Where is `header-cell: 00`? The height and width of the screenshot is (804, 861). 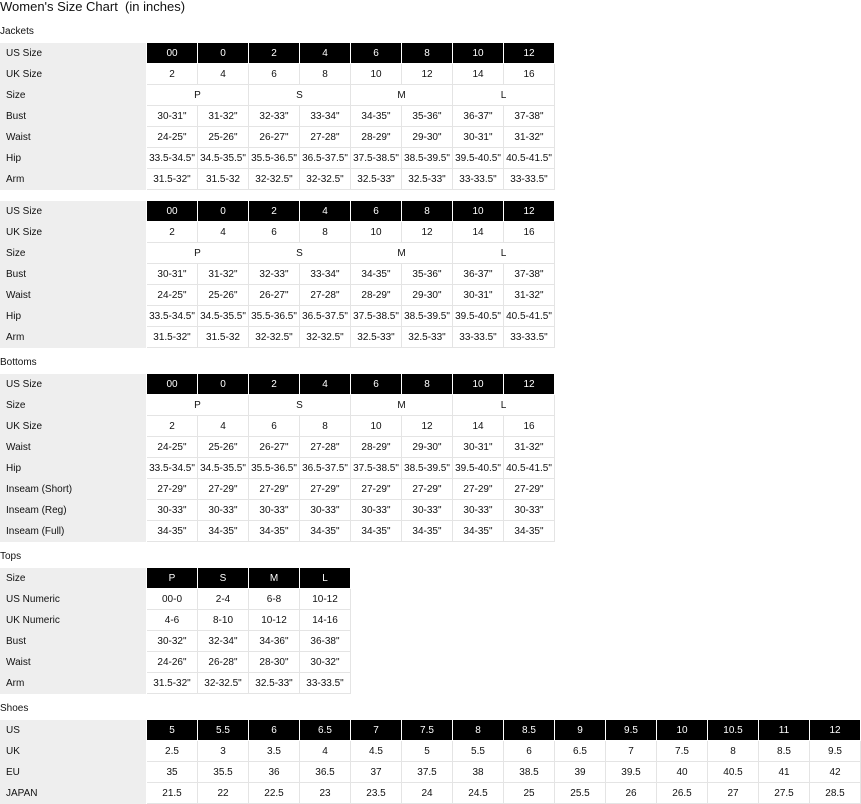 header-cell: 00 is located at coordinates (172, 384).